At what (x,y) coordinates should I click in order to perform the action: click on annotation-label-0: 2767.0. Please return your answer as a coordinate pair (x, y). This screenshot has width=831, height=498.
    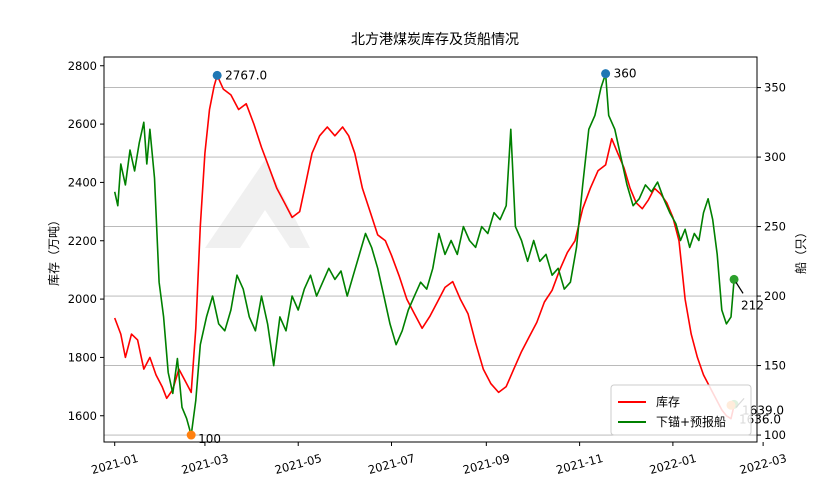
    Looking at the image, I should click on (246, 75).